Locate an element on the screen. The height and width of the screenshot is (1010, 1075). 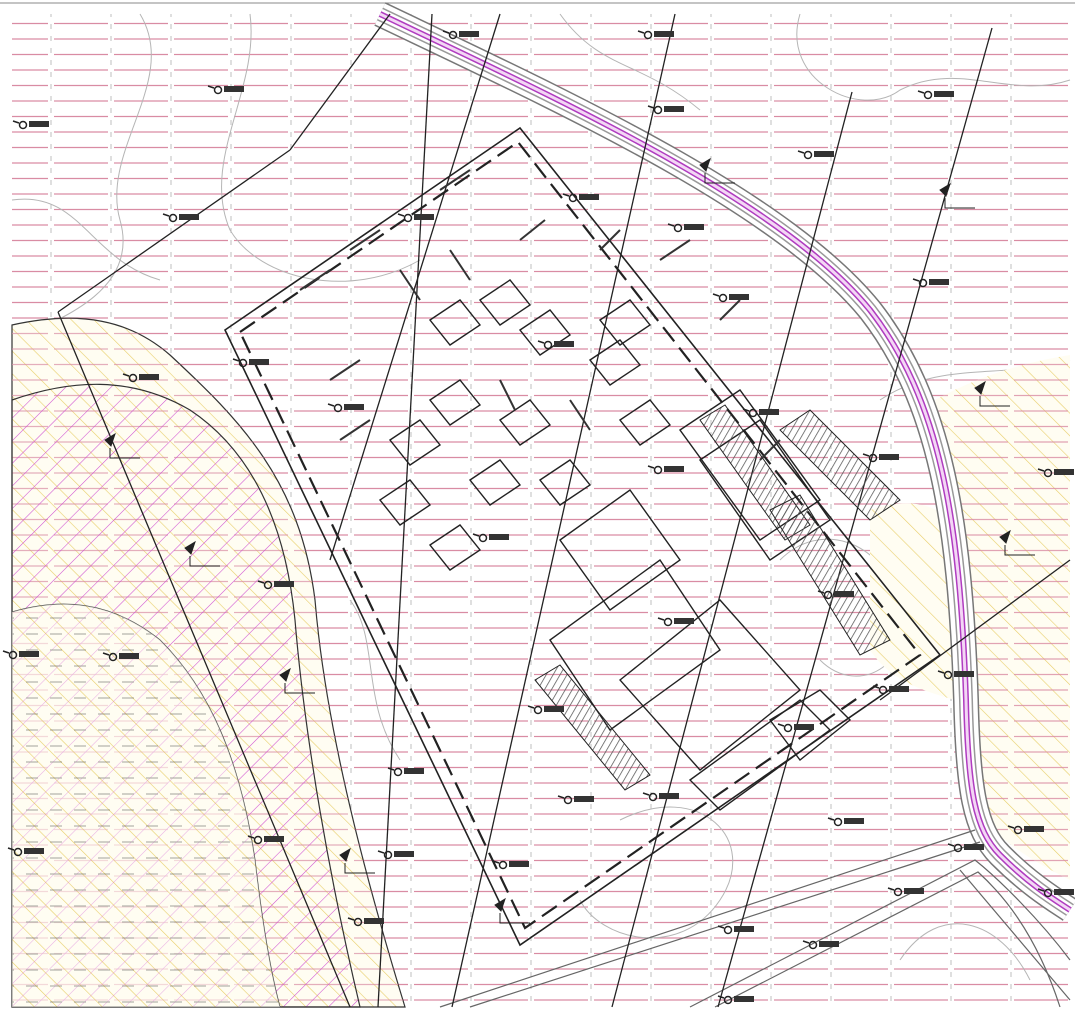
road-lower is located at coordinates (755, 918).